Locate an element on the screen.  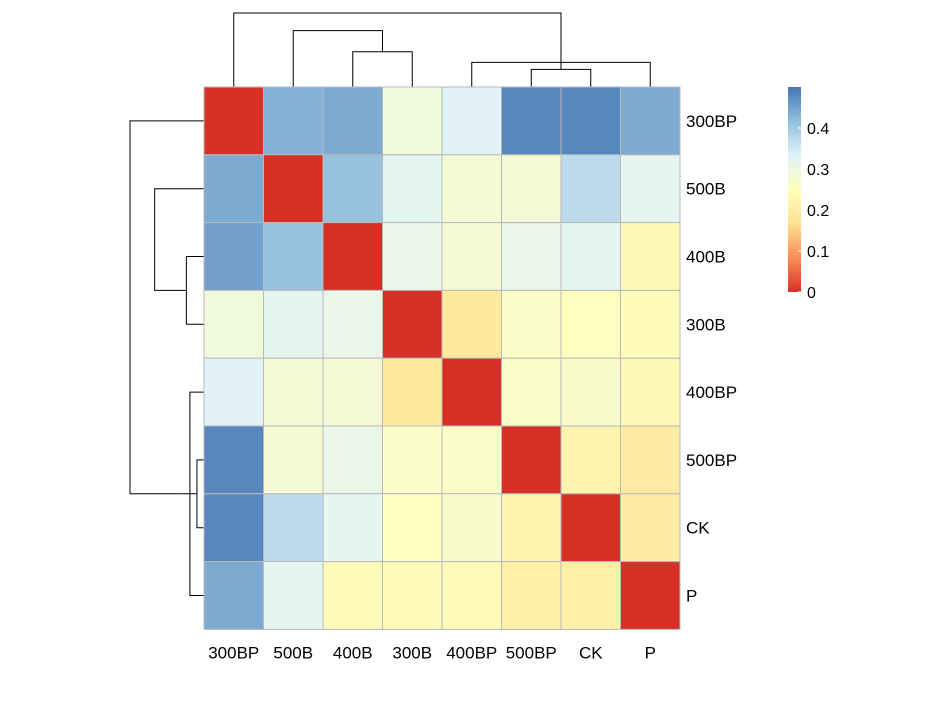
column-label: 400B is located at coordinates (353, 652).